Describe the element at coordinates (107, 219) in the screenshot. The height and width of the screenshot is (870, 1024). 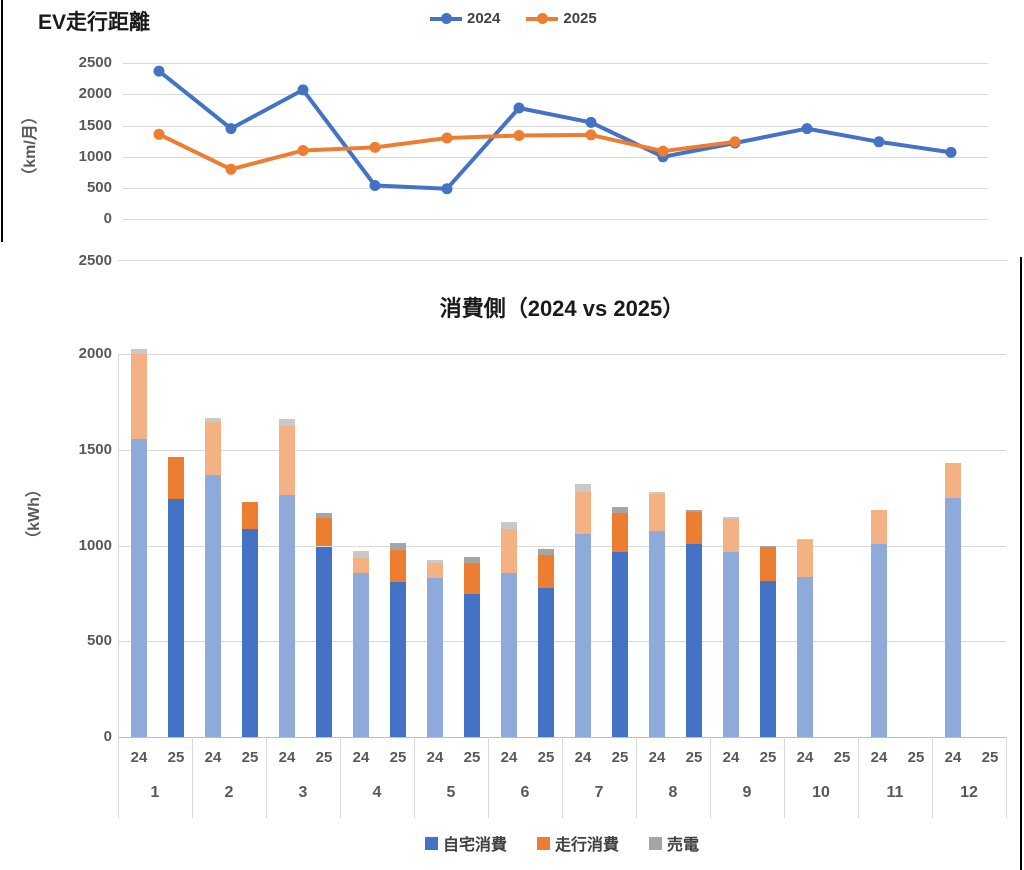
I see `y-tick-label: 0` at that location.